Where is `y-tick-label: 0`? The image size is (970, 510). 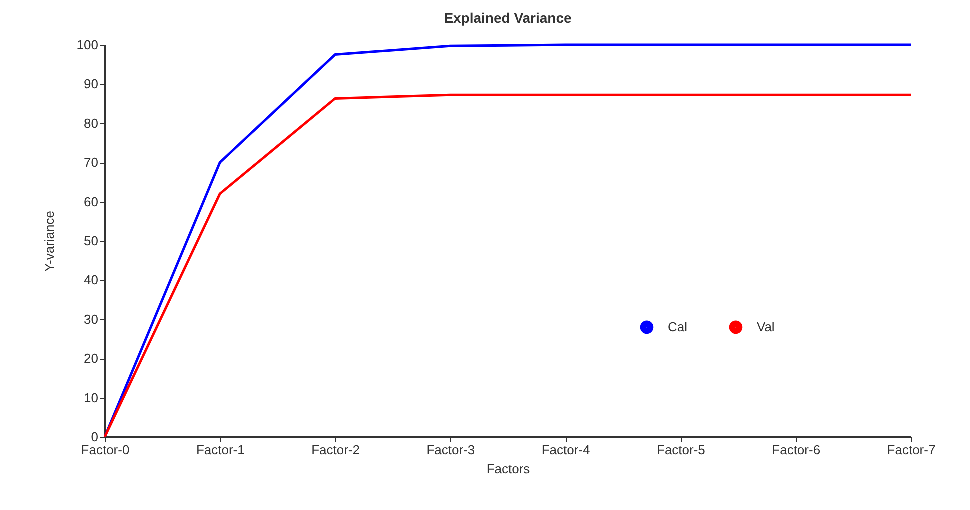
y-tick-label: 0 is located at coordinates (94, 437).